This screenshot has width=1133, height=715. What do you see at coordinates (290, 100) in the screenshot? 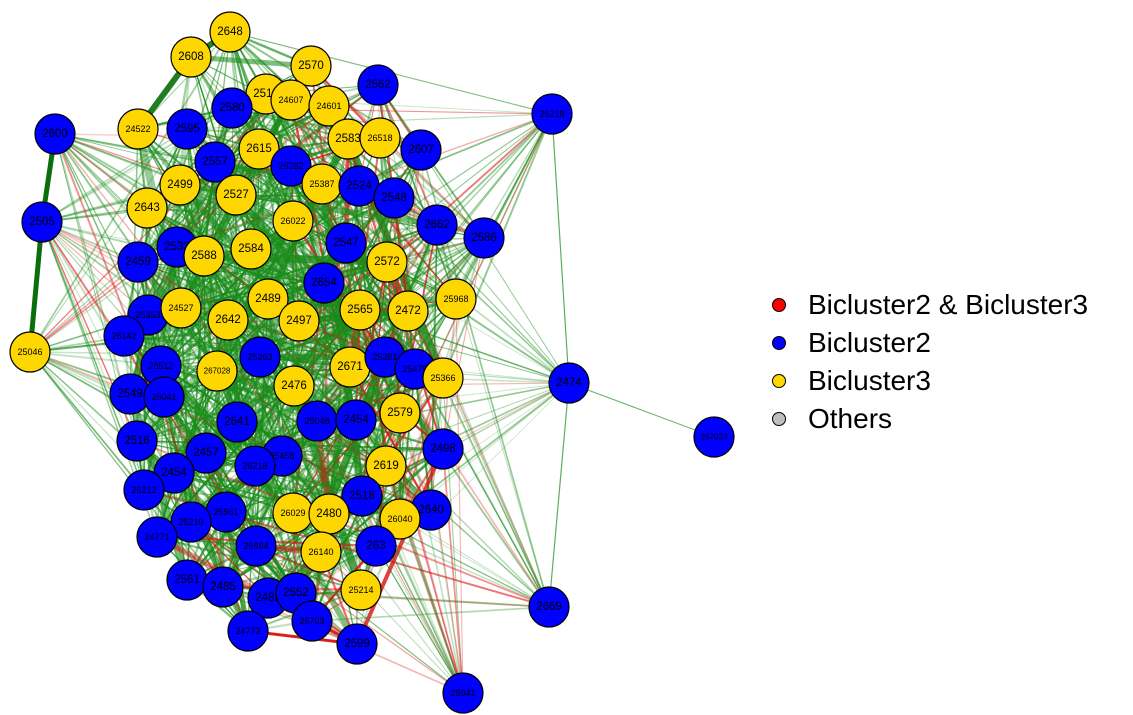
I see `node-label: 24607` at bounding box center [290, 100].